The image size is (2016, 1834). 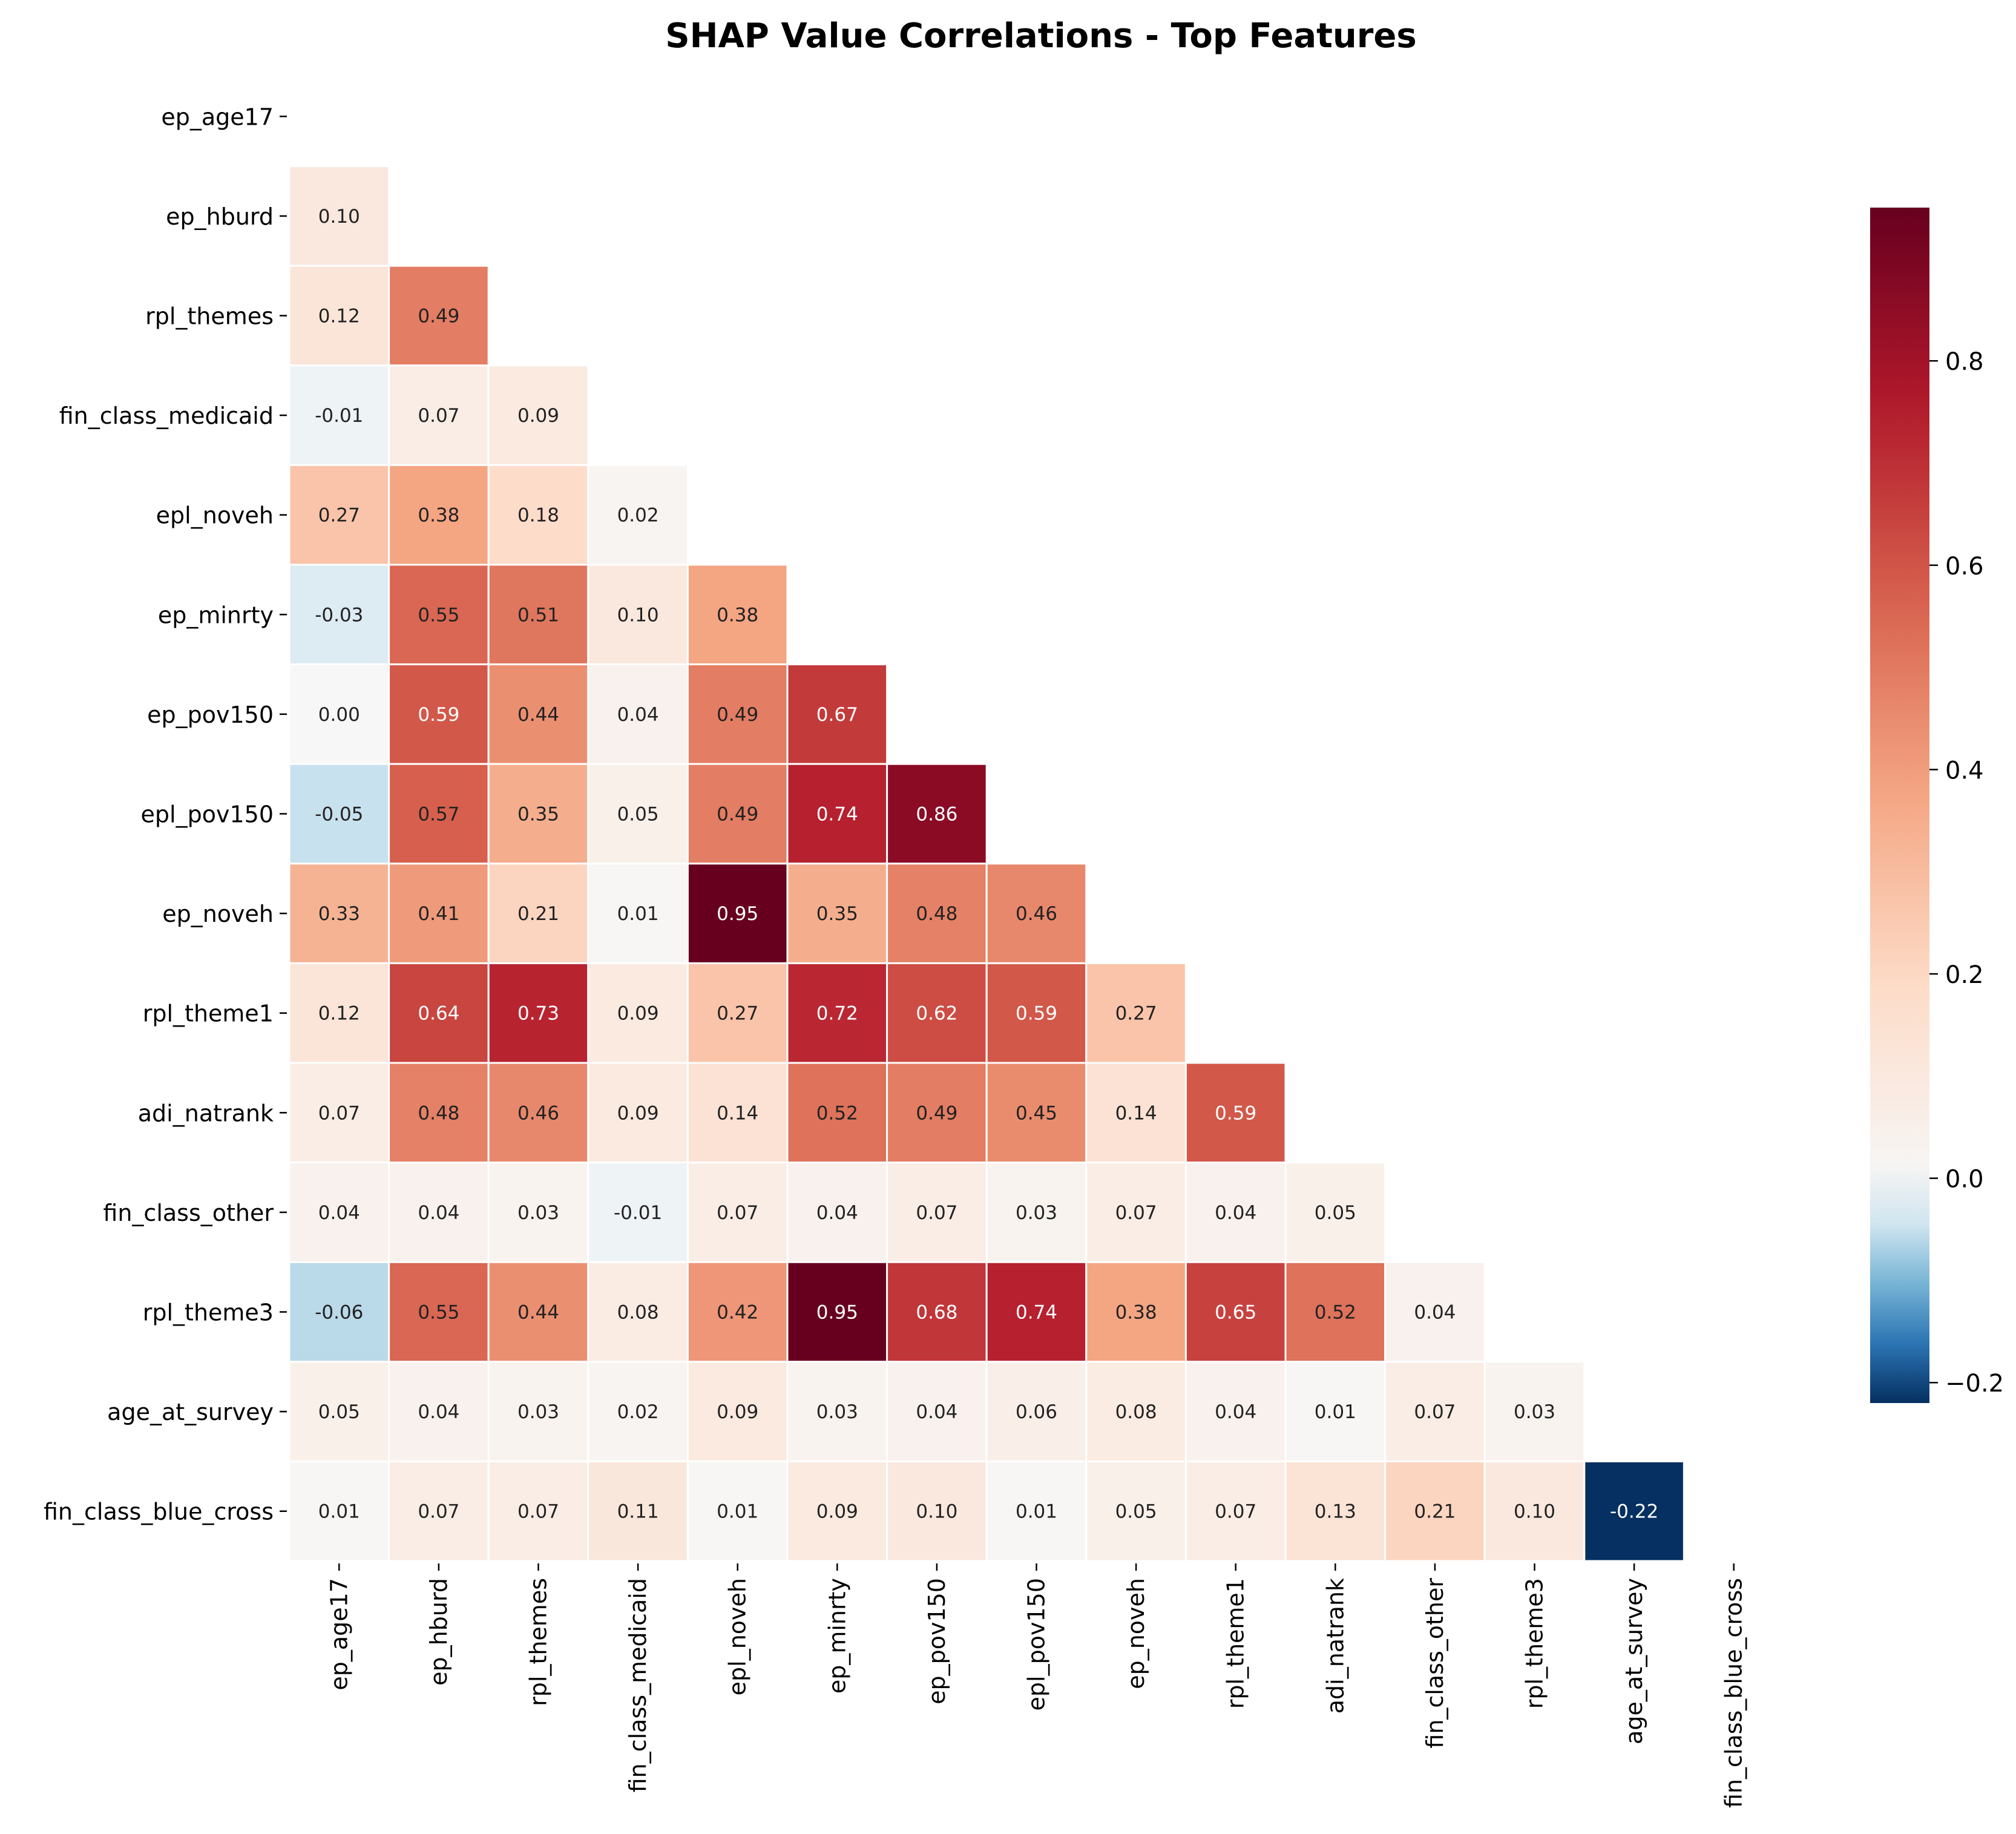 What do you see at coordinates (738, 1637) in the screenshot?
I see `x-tick-label: epl_noveh` at bounding box center [738, 1637].